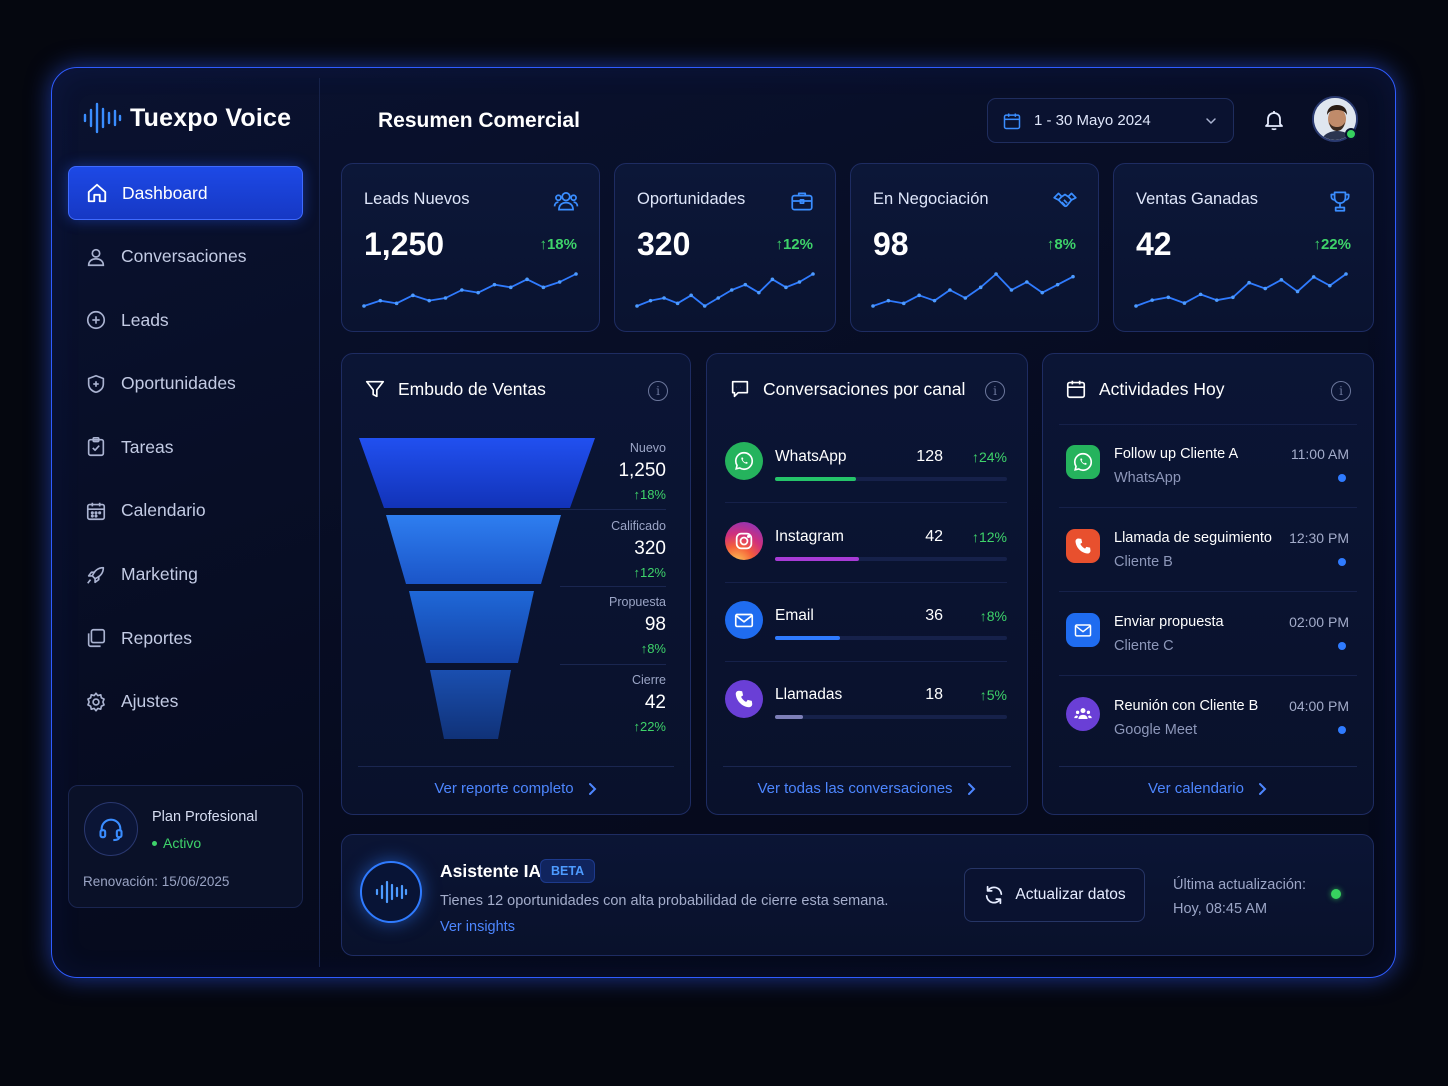  What do you see at coordinates (691, 199) in the screenshot?
I see `kpi-title: Oportunidades` at bounding box center [691, 199].